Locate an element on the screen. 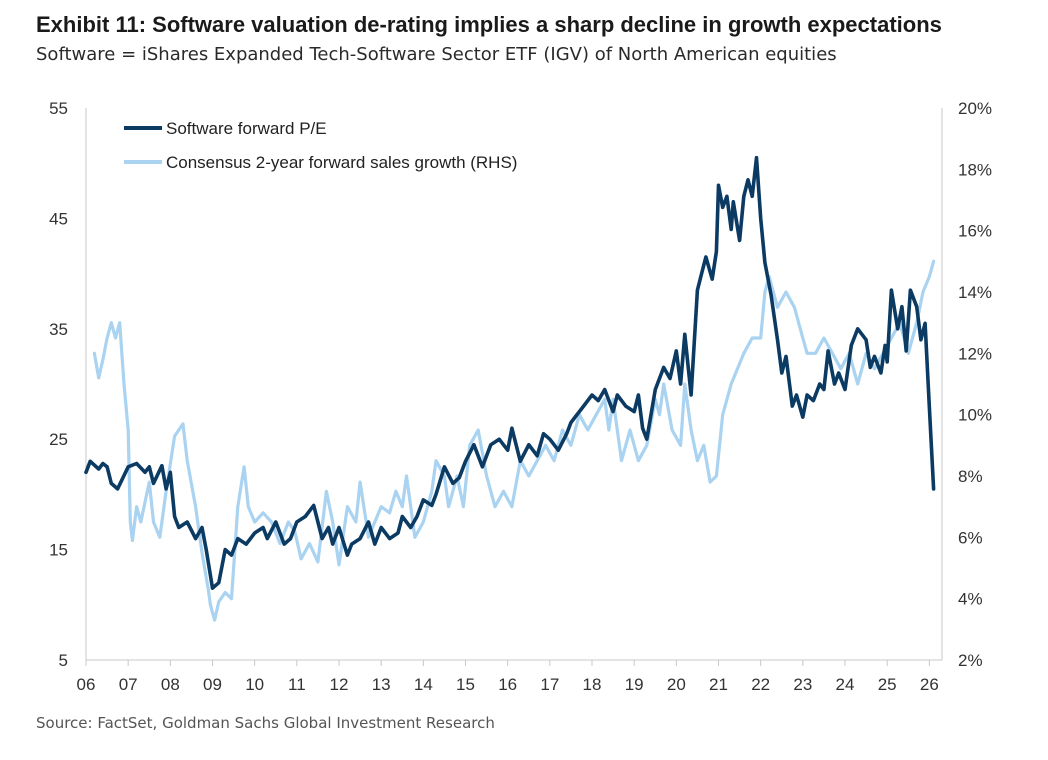  x-tick-label: 17 is located at coordinates (549, 684).